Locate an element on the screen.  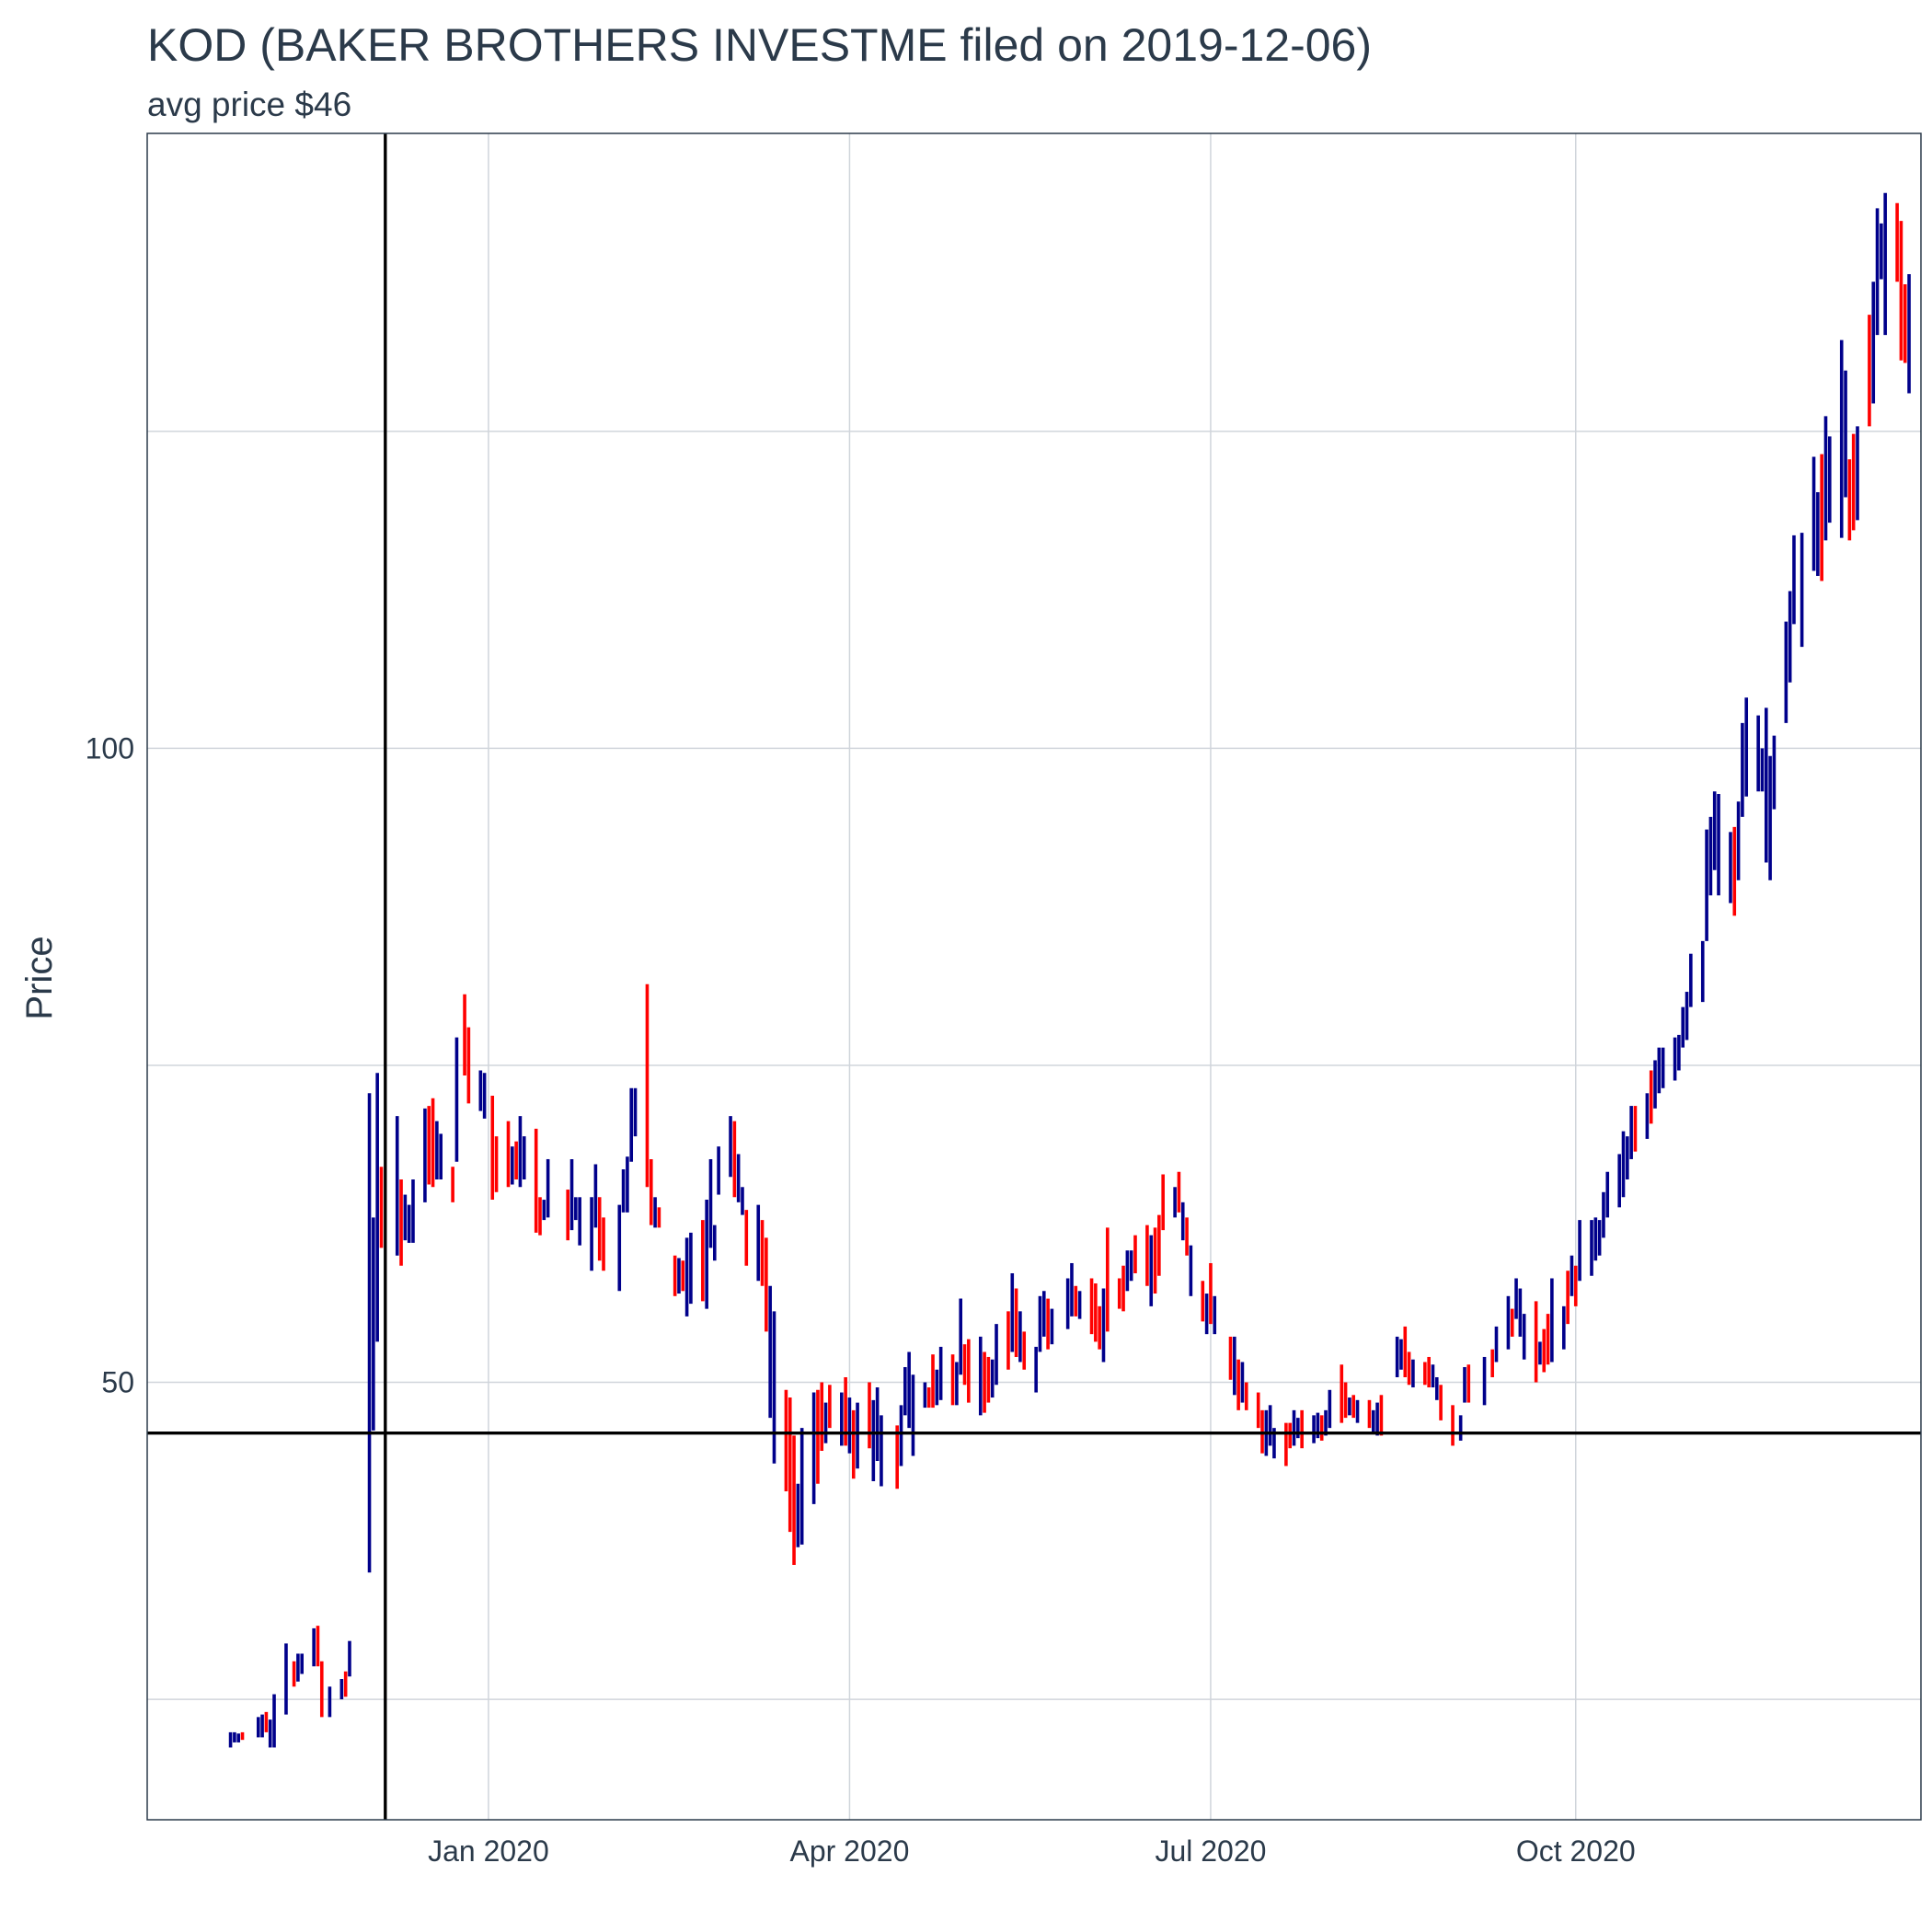
y-tick-label: 100 is located at coordinates (110, 748).